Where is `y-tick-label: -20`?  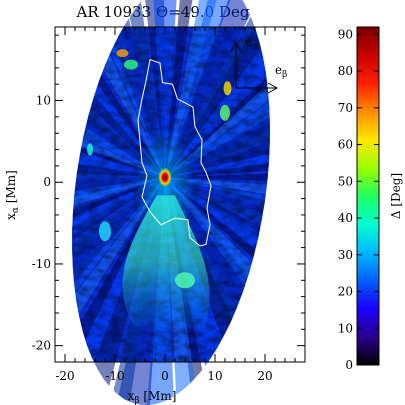 y-tick-label: -20 is located at coordinates (41, 346).